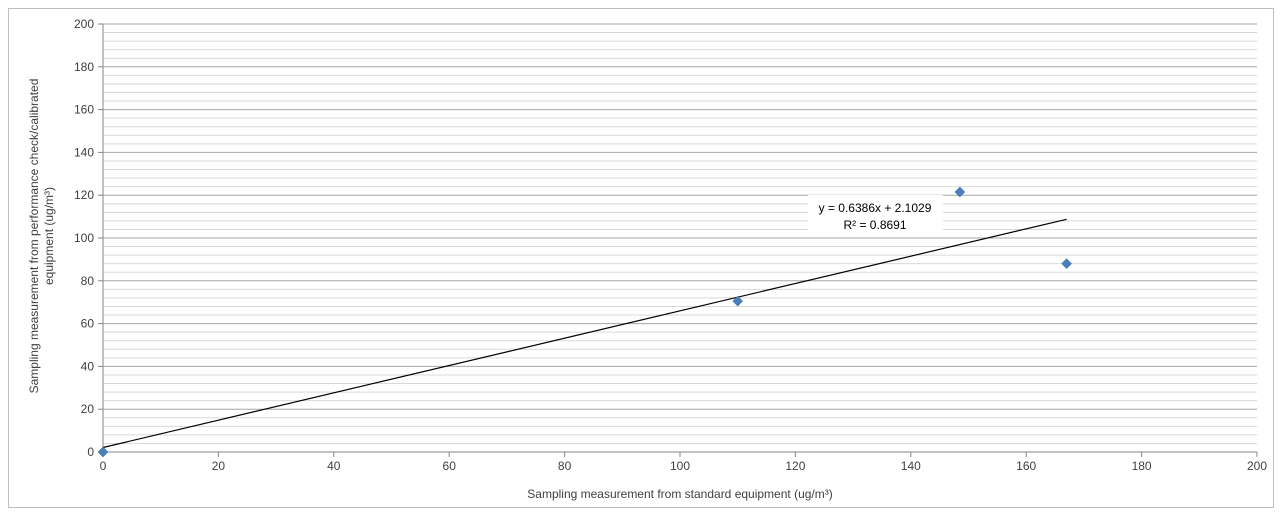 This screenshot has height=516, width=1282. I want to click on trendline-equation: y = 0.6386x + 2.1029, so click(875, 208).